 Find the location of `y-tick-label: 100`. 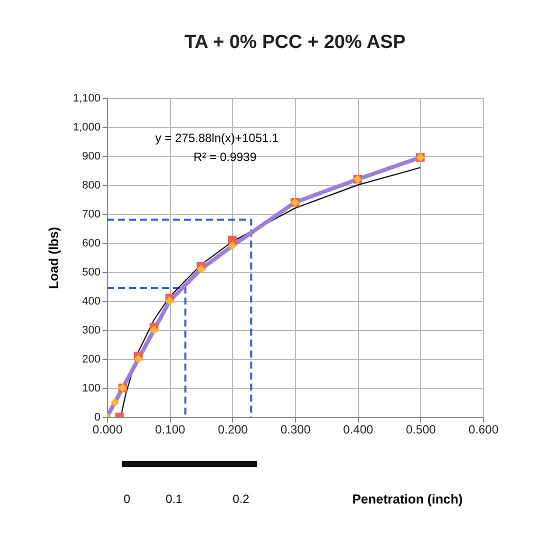

y-tick-label: 100 is located at coordinates (91, 388).